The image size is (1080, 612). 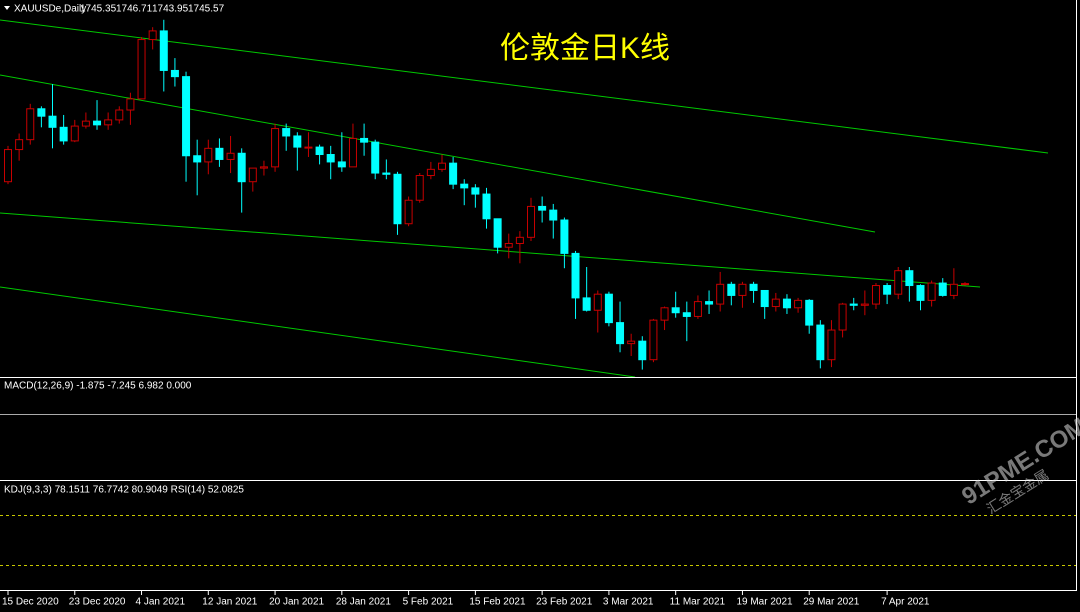 I want to click on x-tick-label: 4 Jan 2021, so click(x=161, y=602).